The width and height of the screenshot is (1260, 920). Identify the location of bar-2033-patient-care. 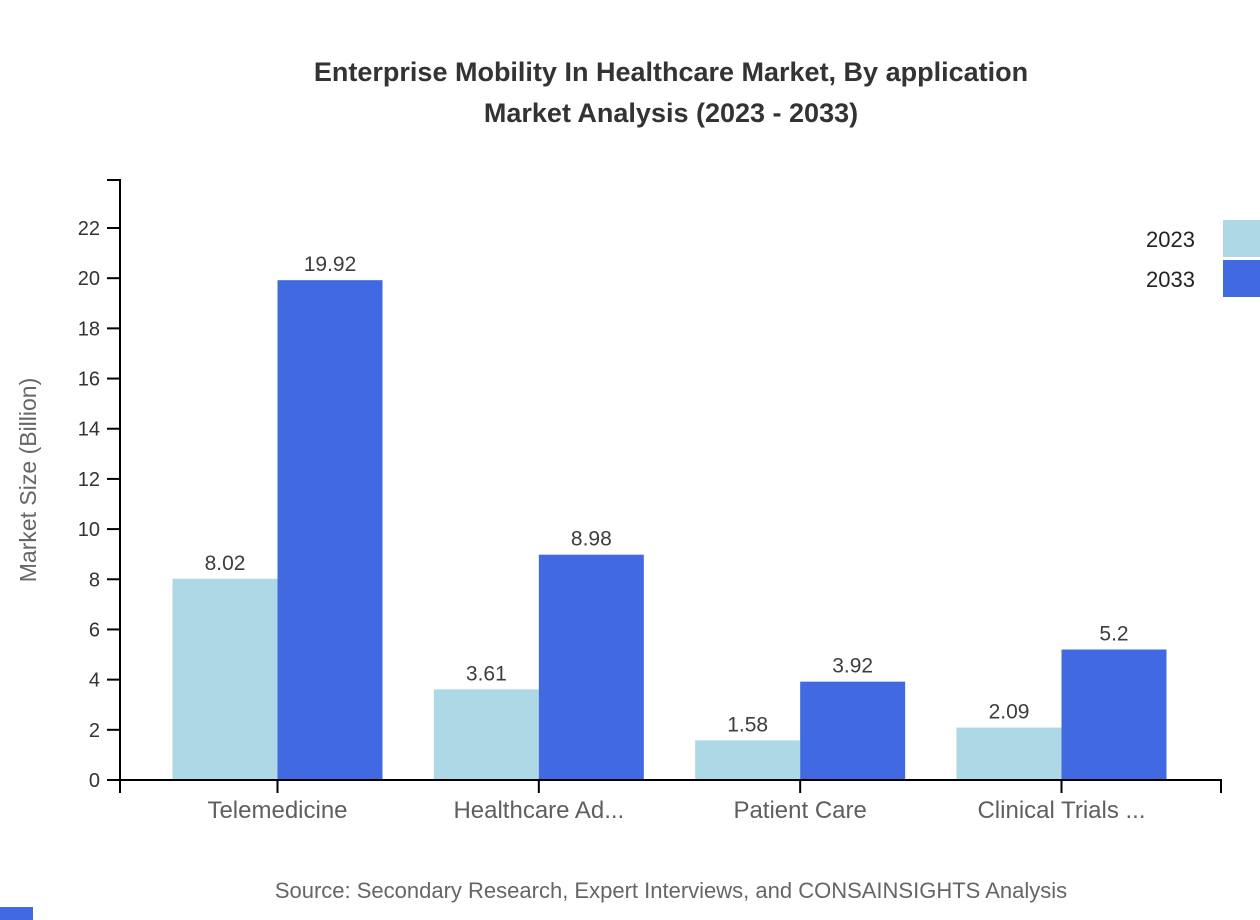
(853, 730).